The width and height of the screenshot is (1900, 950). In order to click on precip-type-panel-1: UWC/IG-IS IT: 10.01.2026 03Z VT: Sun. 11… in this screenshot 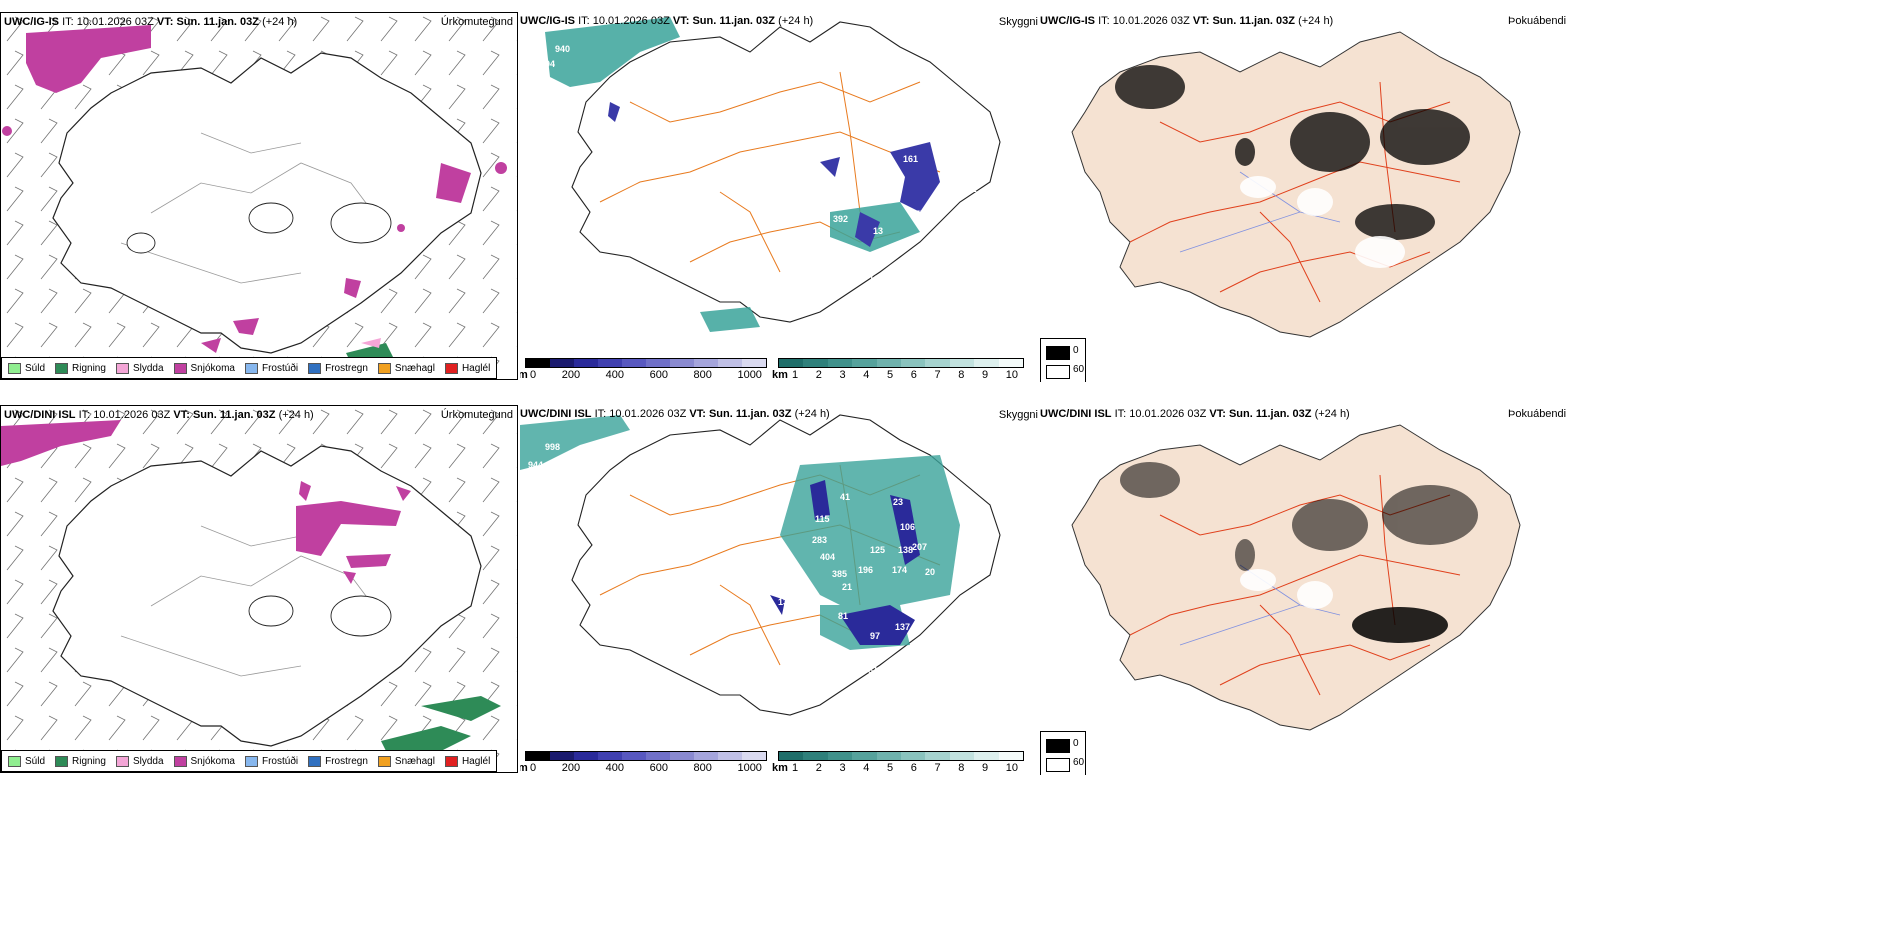, I will do `click(259, 196)`.